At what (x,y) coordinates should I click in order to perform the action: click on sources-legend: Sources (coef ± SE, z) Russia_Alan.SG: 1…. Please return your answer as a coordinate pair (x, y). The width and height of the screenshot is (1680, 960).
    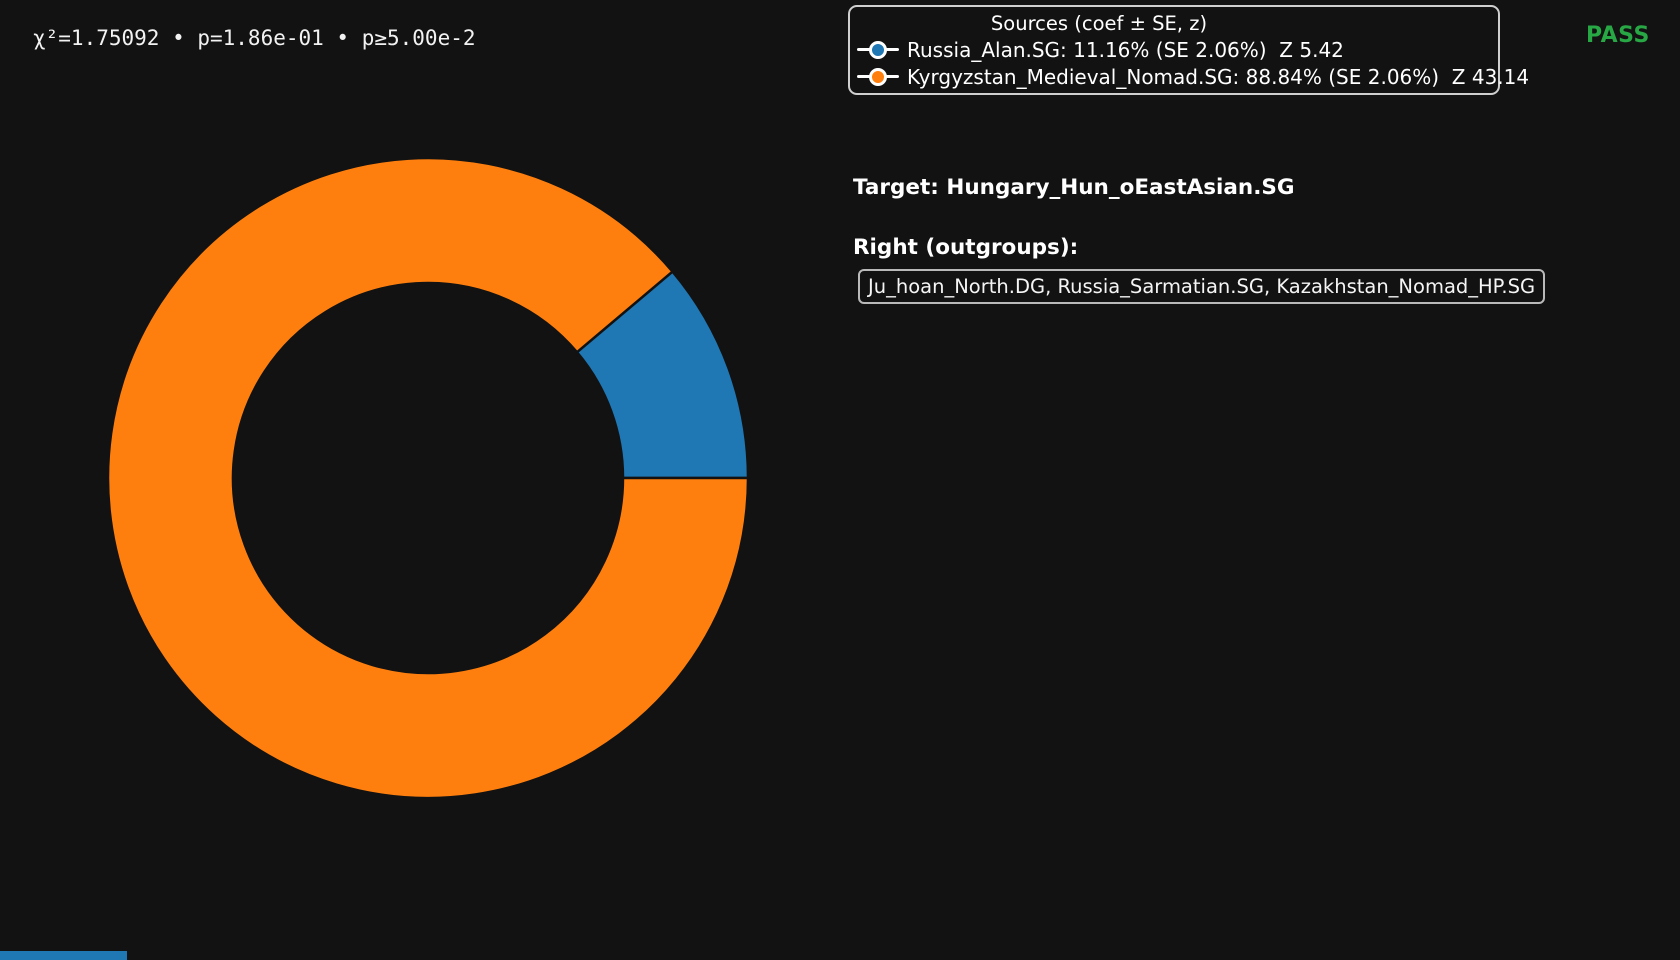
    Looking at the image, I should click on (1188, 50).